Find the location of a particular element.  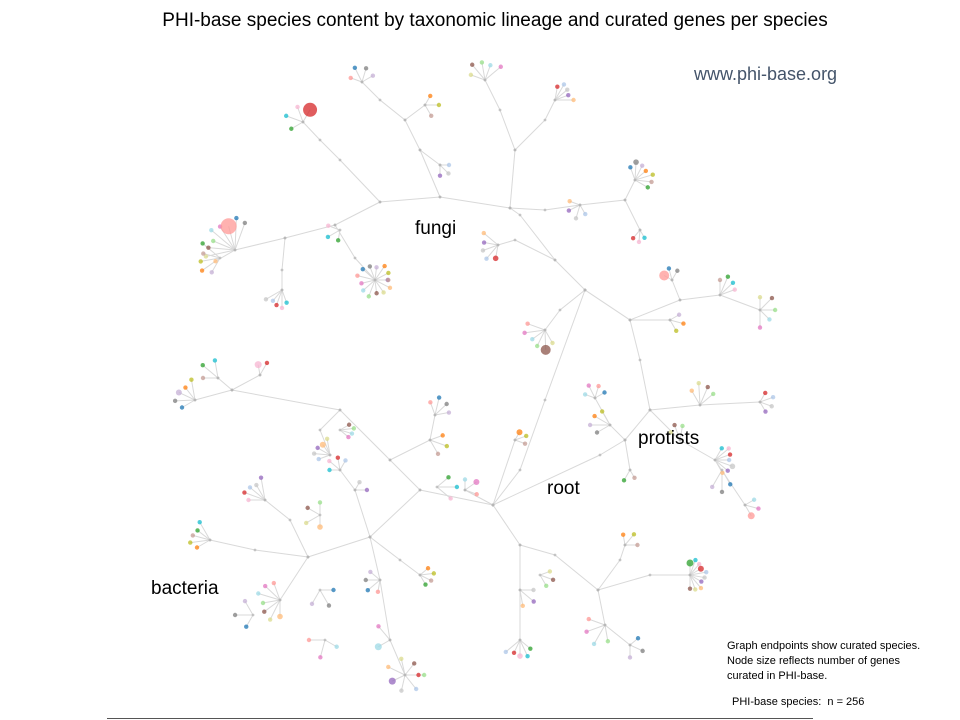

website-url: www.phi-base.org is located at coordinates (766, 74).